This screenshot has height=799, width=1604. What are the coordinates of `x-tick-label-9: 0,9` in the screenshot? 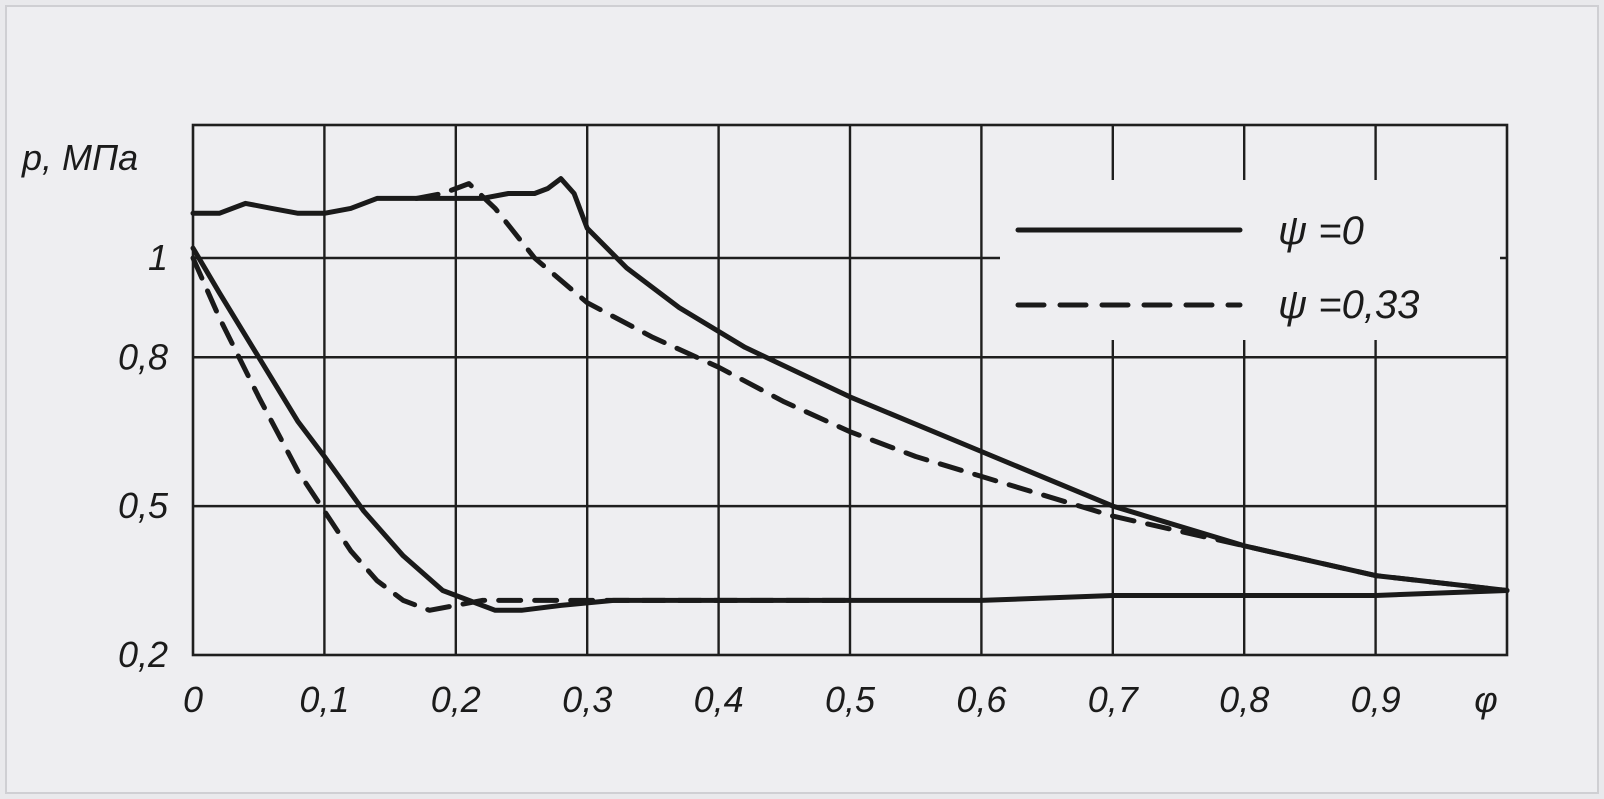 It's located at (1376, 699).